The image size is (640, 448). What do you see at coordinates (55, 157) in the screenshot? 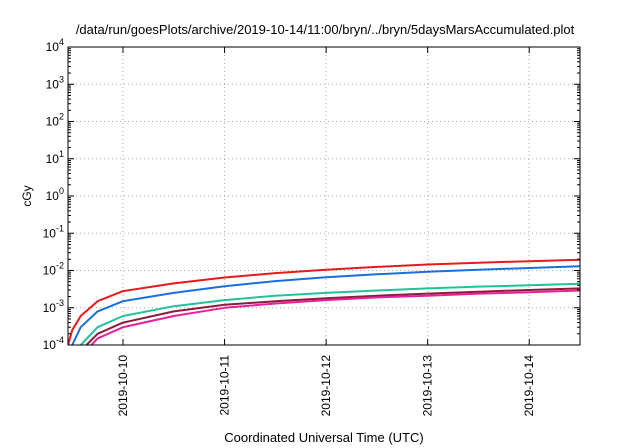
I see `y-tick-label: 10¹` at bounding box center [55, 157].